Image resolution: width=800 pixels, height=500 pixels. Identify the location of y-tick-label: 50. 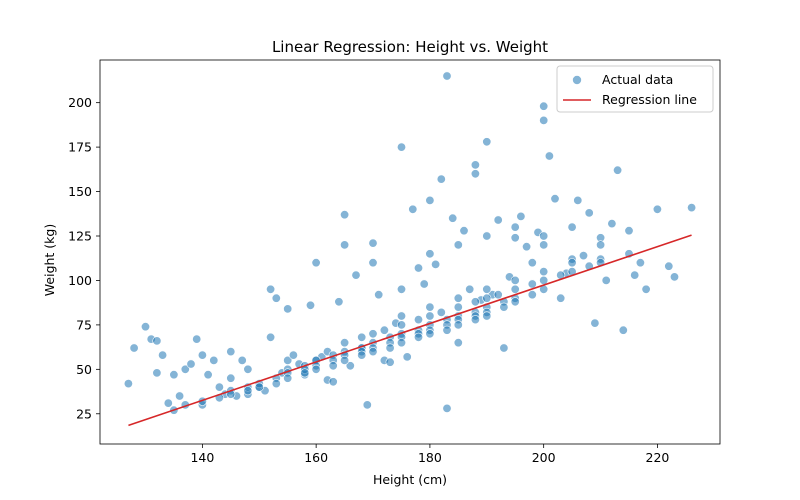
(84, 369).